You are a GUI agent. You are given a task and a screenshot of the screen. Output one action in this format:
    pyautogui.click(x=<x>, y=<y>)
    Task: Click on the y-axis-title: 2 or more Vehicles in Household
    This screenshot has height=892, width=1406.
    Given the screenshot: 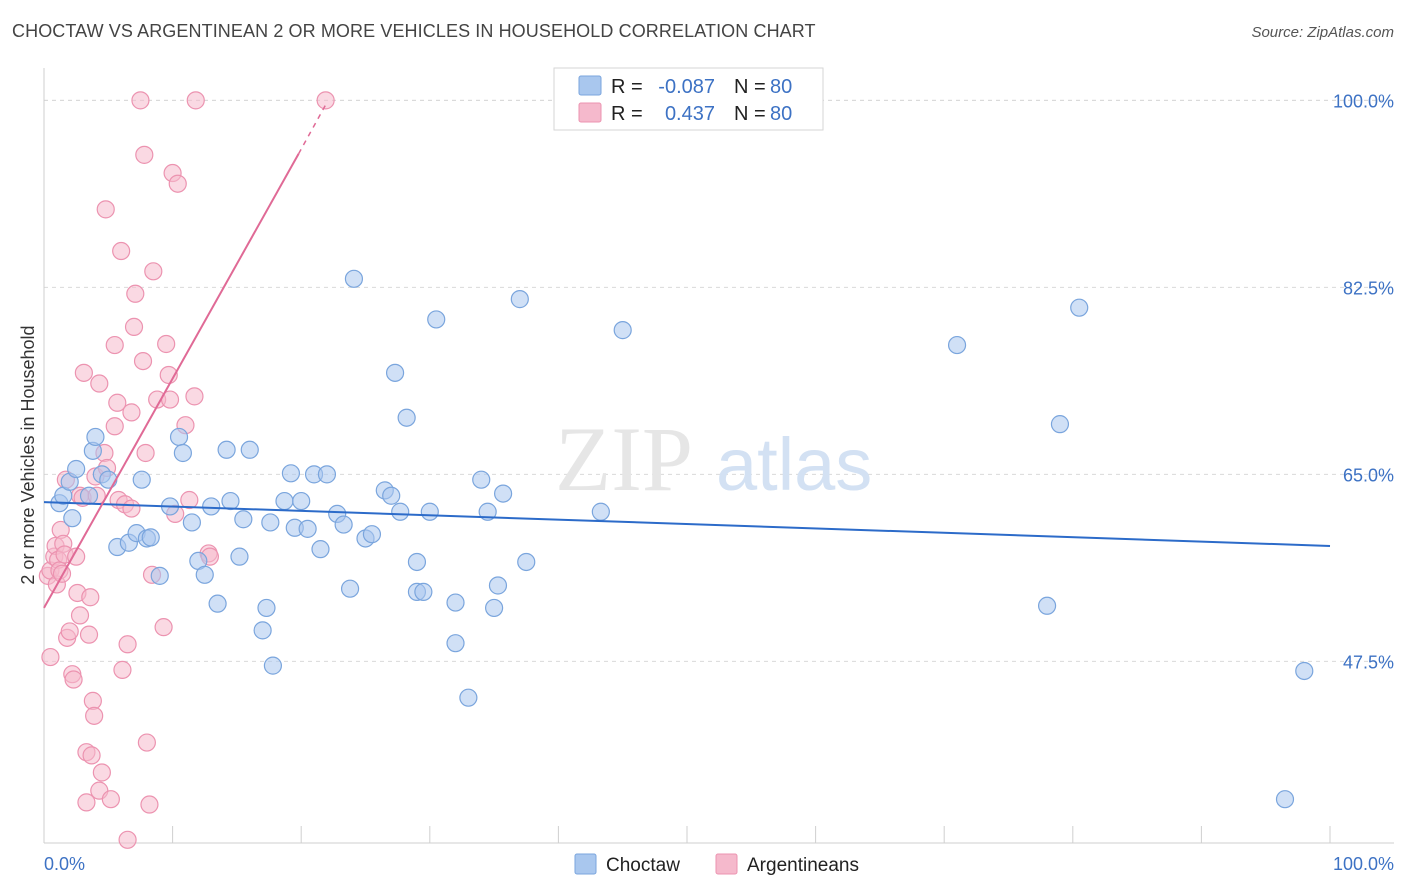 What is the action you would take?
    pyautogui.click(x=28, y=454)
    